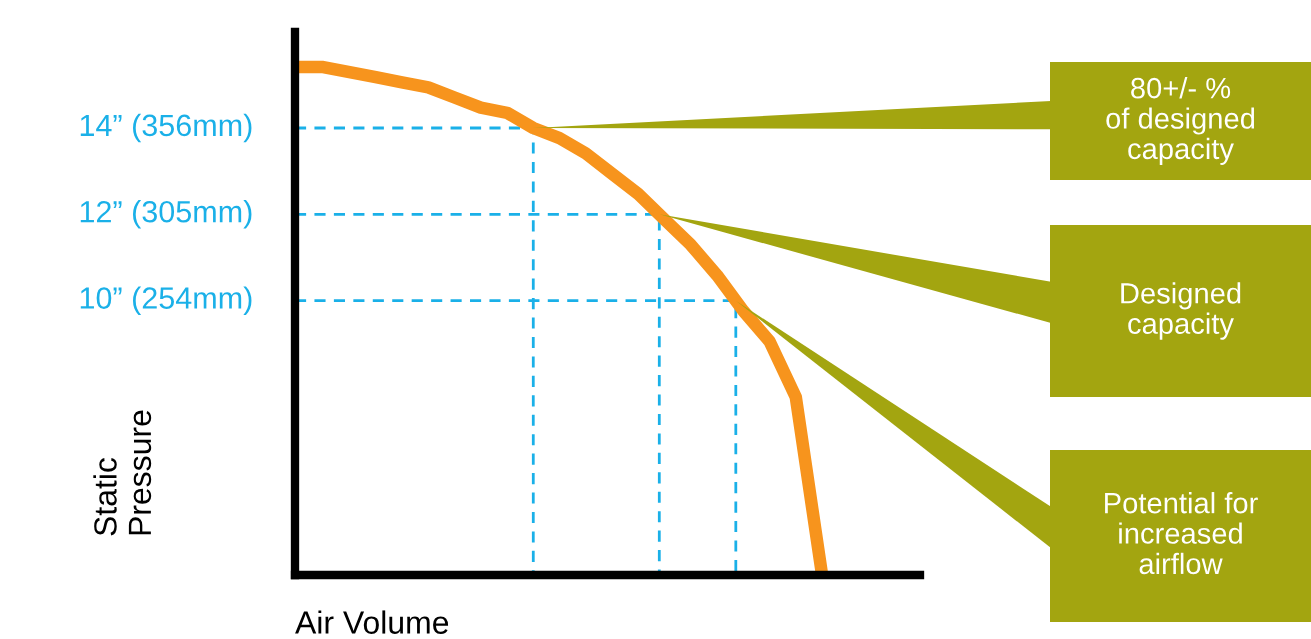  What do you see at coordinates (1181, 311) in the screenshot?
I see `text: Designed capacity` at bounding box center [1181, 311].